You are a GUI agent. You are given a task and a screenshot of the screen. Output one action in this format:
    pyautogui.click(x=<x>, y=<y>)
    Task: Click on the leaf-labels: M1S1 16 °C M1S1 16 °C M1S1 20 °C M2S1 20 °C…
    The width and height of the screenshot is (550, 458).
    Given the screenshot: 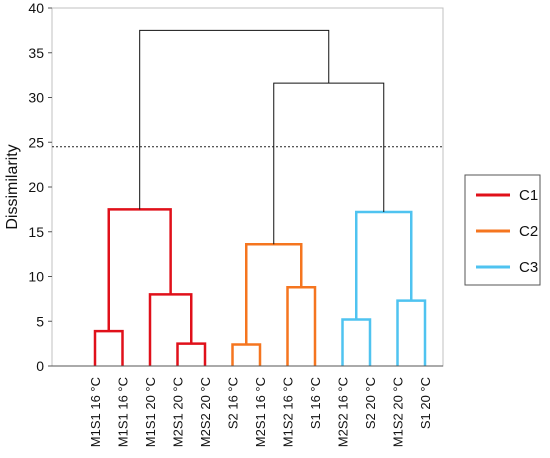 What is the action you would take?
    pyautogui.click(x=260, y=412)
    